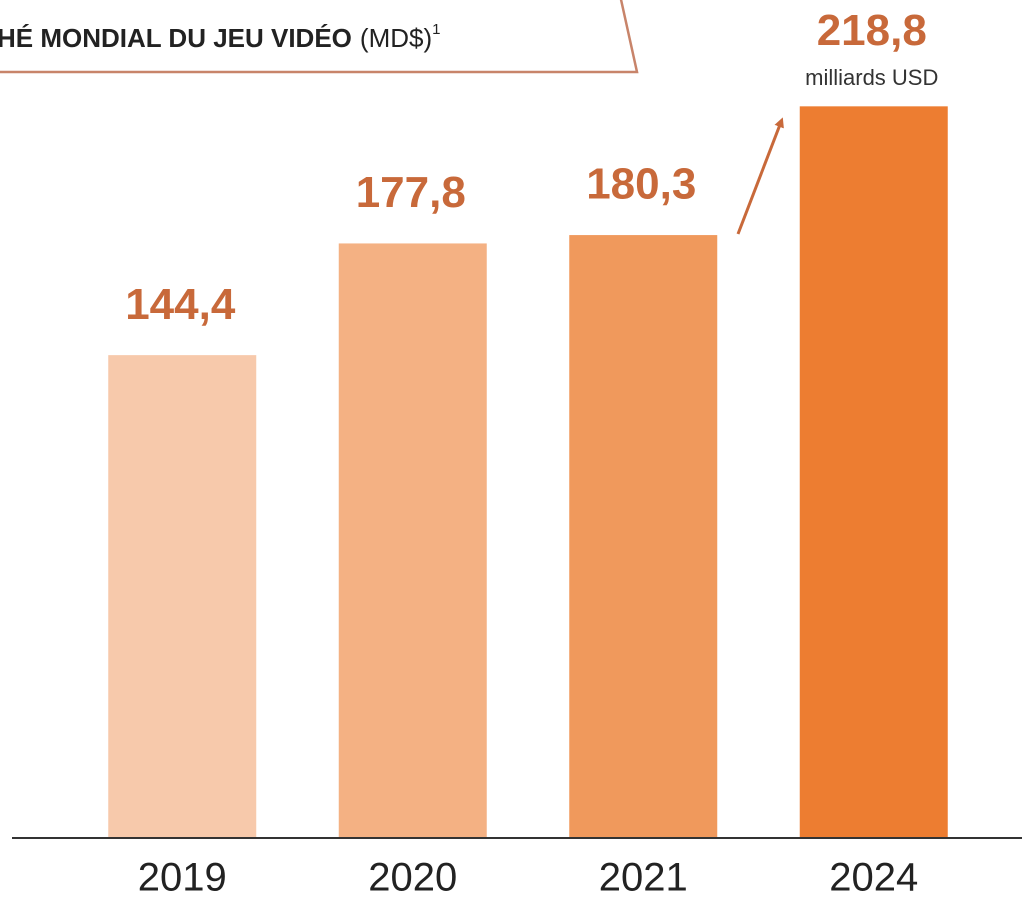 The width and height of the screenshot is (1022, 899). Describe the element at coordinates (411, 192) in the screenshot. I see `value-label: 177,8` at that location.